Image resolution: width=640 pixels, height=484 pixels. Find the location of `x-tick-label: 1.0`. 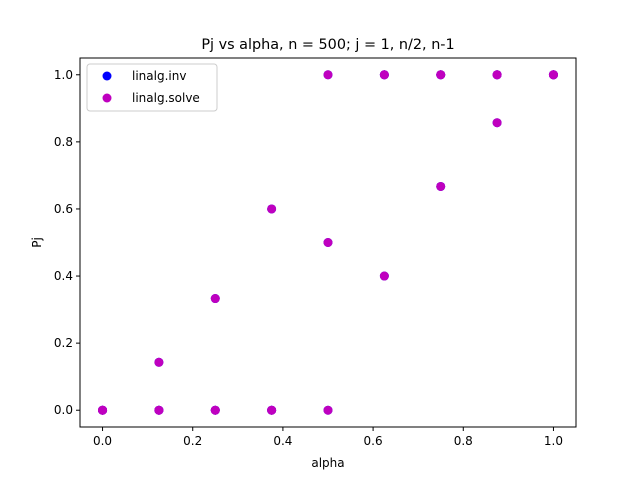

x-tick-label: 1.0 is located at coordinates (553, 441).